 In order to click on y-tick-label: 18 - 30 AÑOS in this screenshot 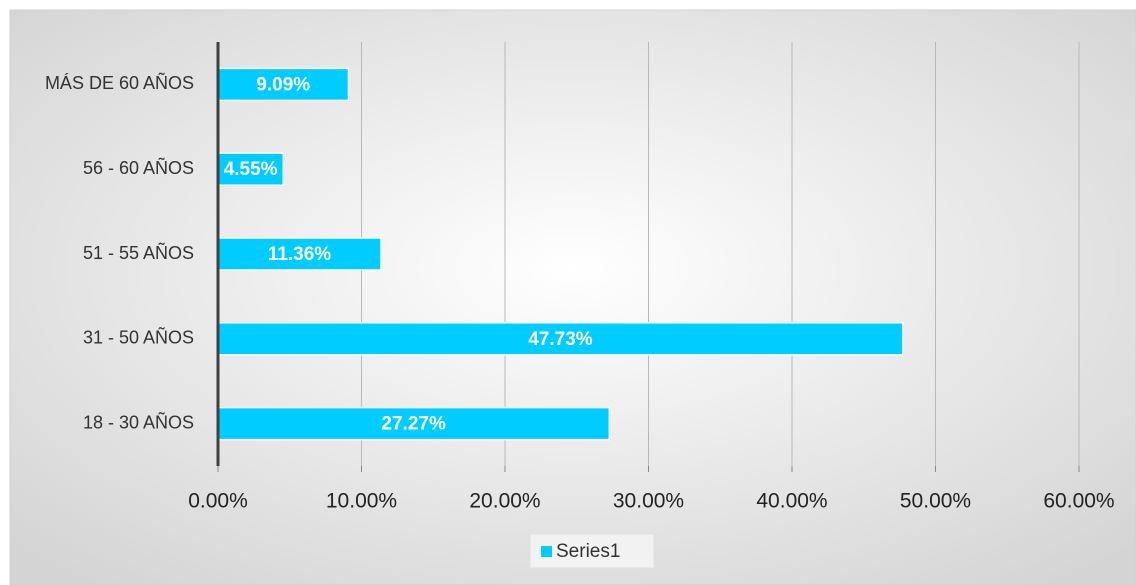, I will do `click(138, 421)`.